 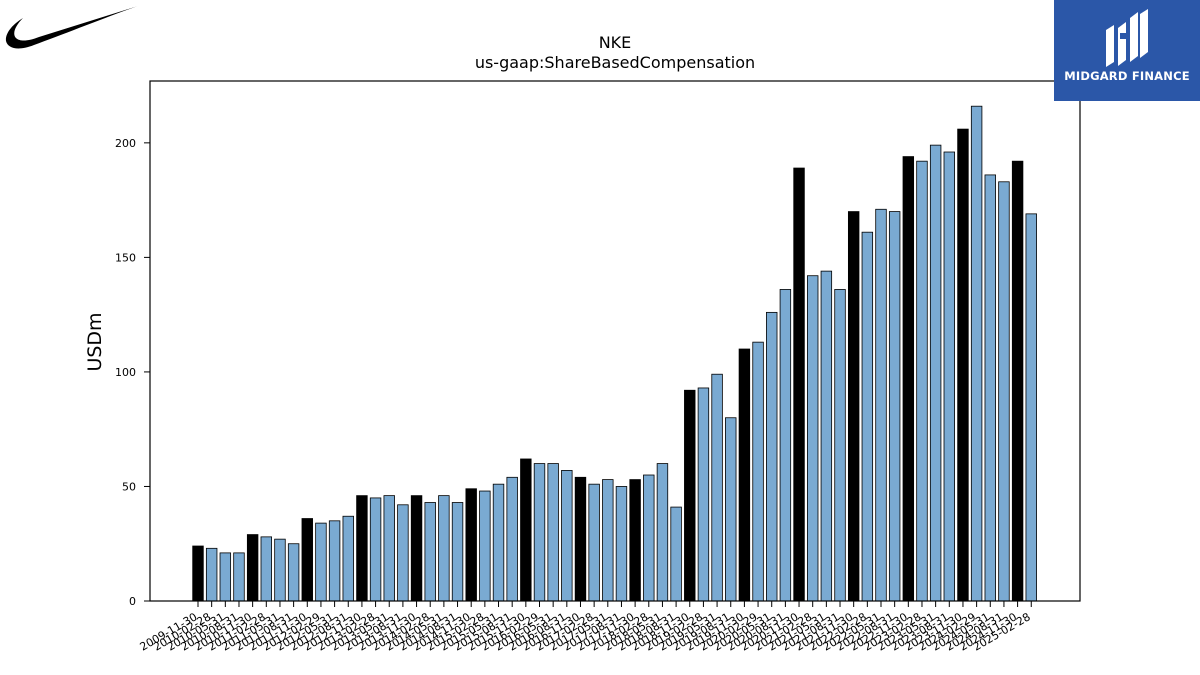 What do you see at coordinates (615, 62) in the screenshot?
I see `chart-subtitle: us-gaap:ShareBasedCompensation` at bounding box center [615, 62].